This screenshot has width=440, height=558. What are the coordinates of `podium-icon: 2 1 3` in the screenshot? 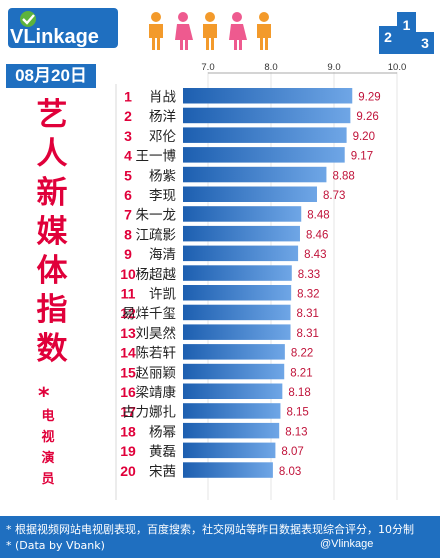 It's located at (406, 33).